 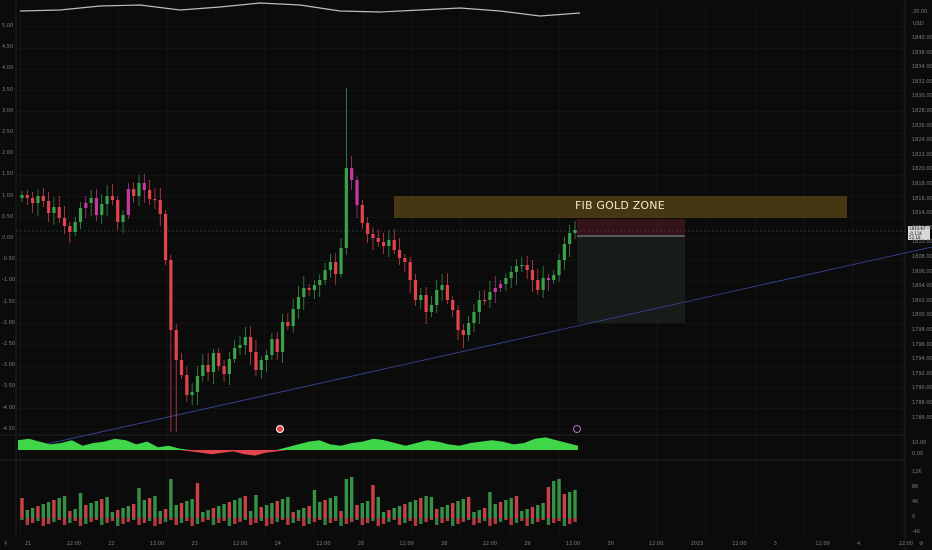 I want to click on oscillator-area-negative, so click(x=298, y=453).